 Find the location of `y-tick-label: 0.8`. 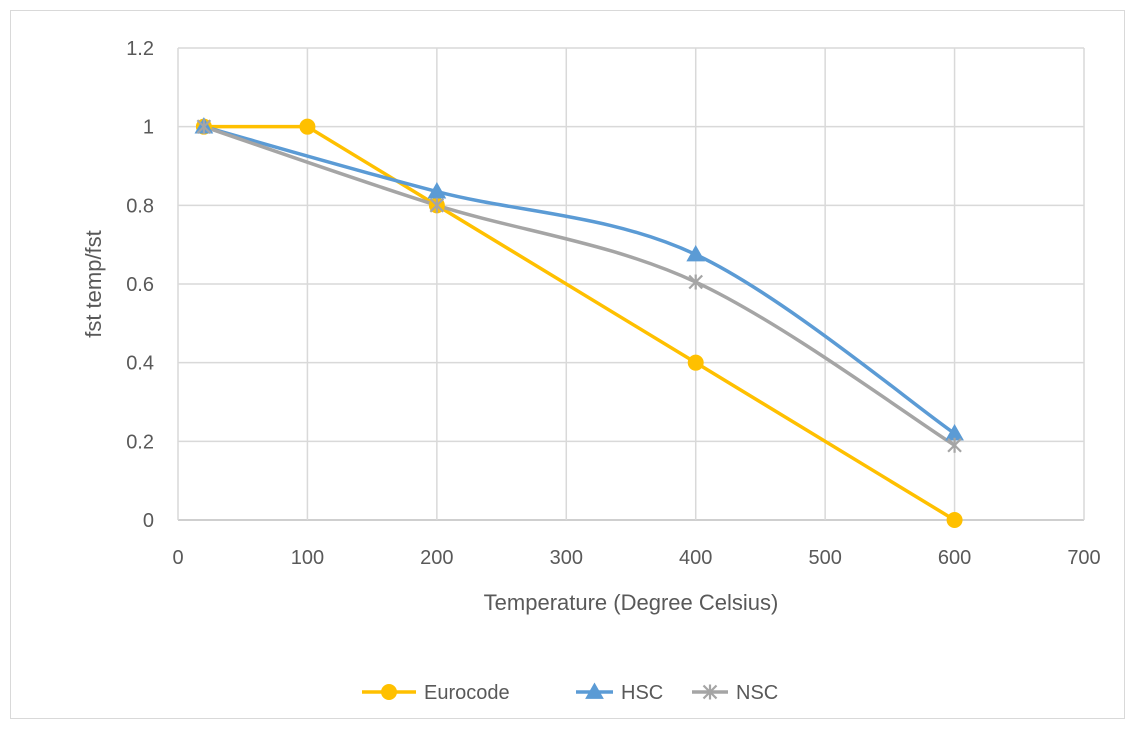

y-tick-label: 0.8 is located at coordinates (140, 206).